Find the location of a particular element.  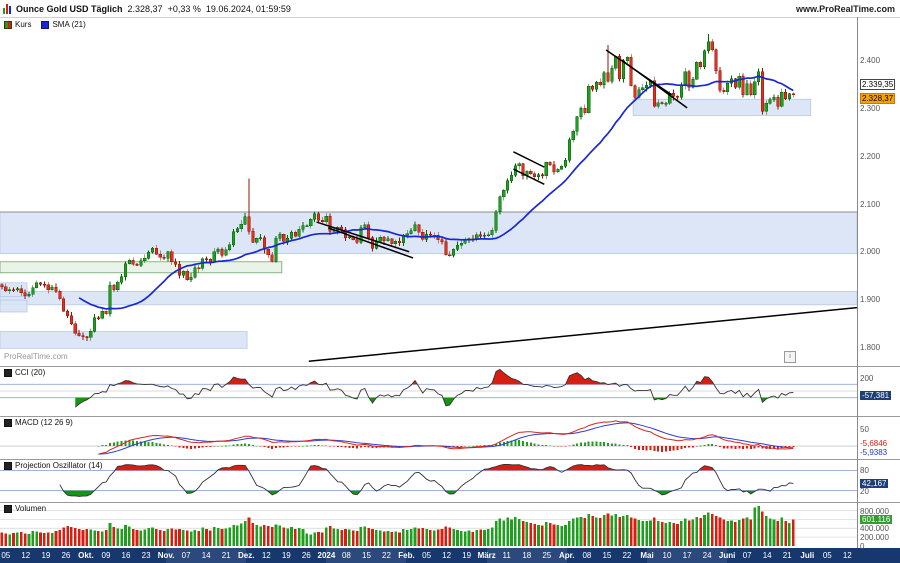

cci-legend-chip is located at coordinates (8, 372).